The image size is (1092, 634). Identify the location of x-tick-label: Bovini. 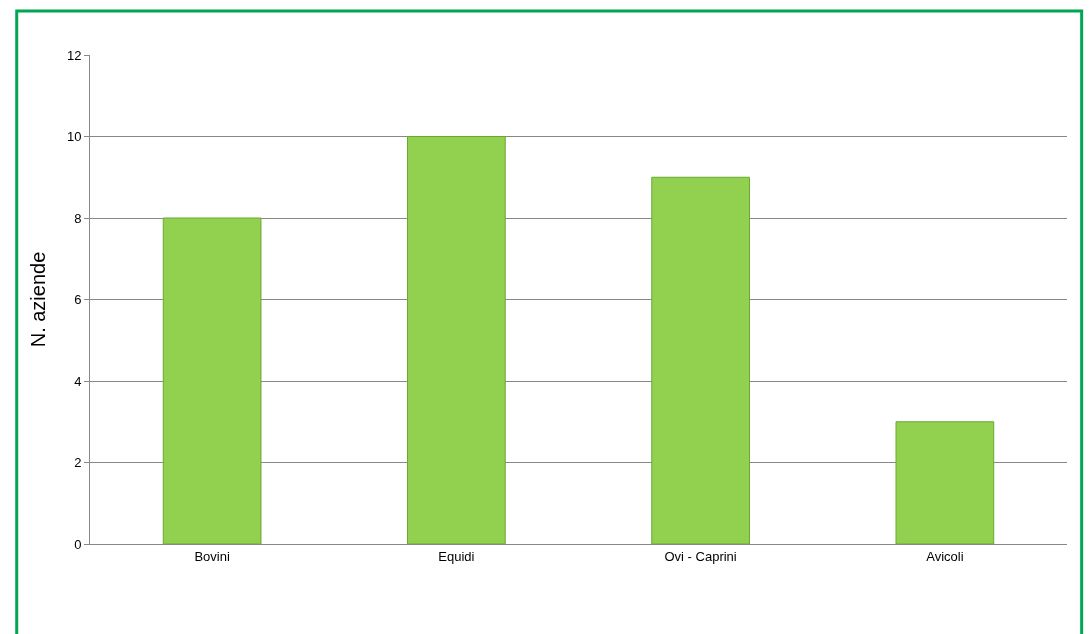
(212, 556).